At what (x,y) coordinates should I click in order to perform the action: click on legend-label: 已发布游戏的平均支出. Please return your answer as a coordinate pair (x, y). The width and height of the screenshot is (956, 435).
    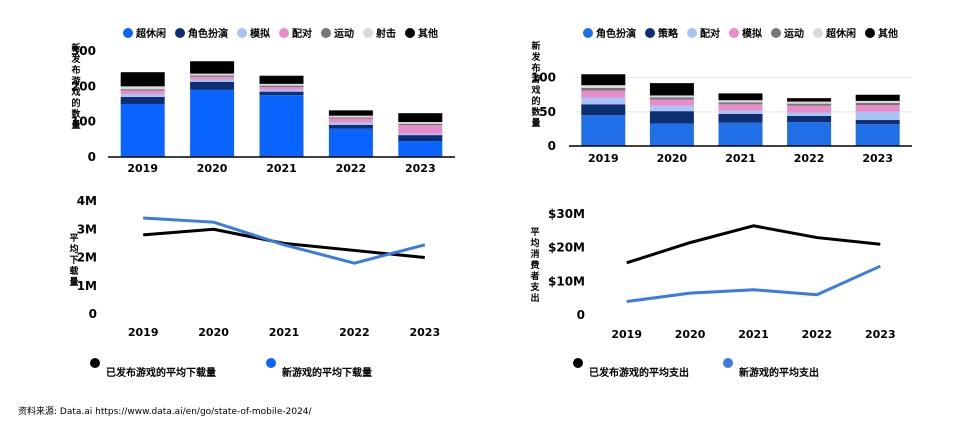
    Looking at the image, I should click on (639, 373).